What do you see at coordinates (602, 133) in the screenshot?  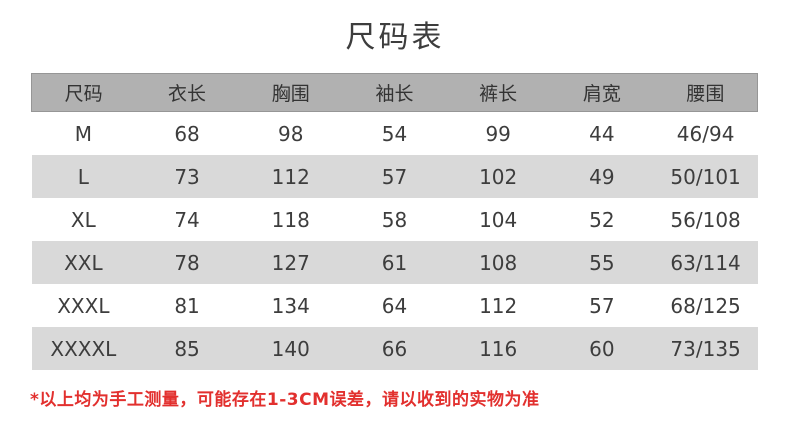 I see `value-cell: 44` at bounding box center [602, 133].